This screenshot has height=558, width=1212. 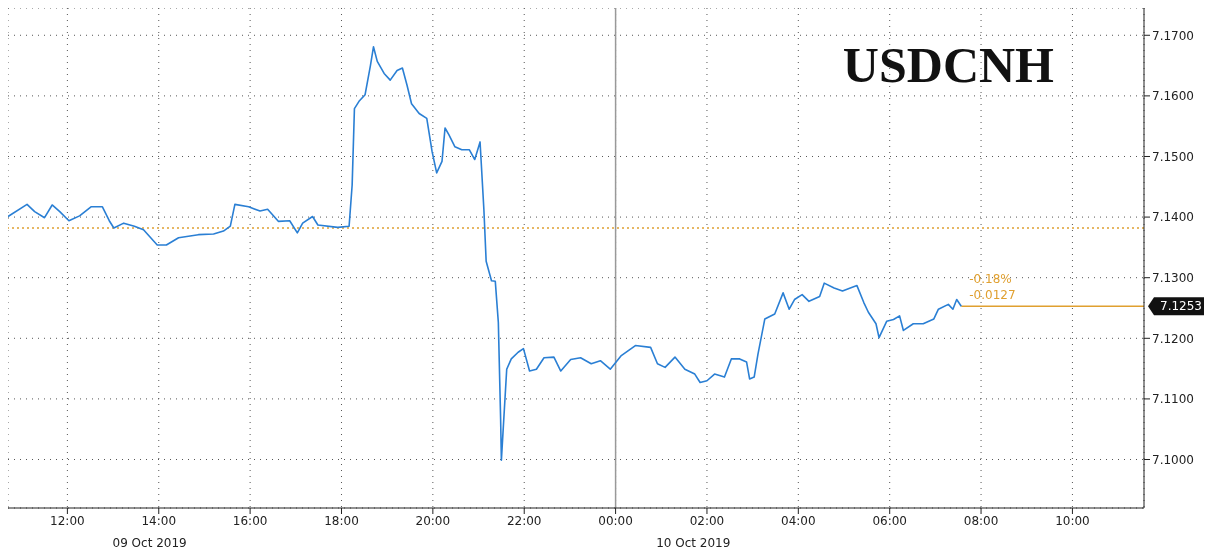 What do you see at coordinates (1173, 156) in the screenshot?
I see `y-tick-label: 7.1500` at bounding box center [1173, 156].